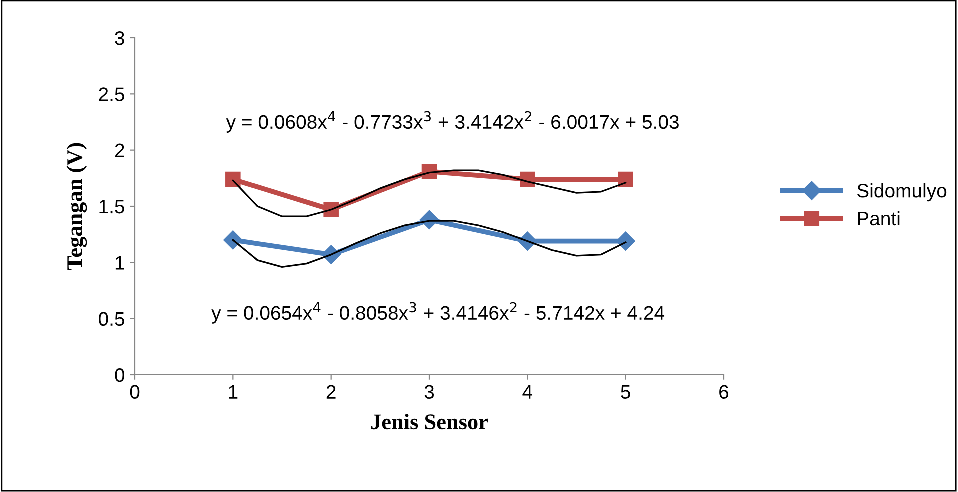 The width and height of the screenshot is (958, 492). What do you see at coordinates (135, 392) in the screenshot?
I see `x-tick-label: 0` at bounding box center [135, 392].